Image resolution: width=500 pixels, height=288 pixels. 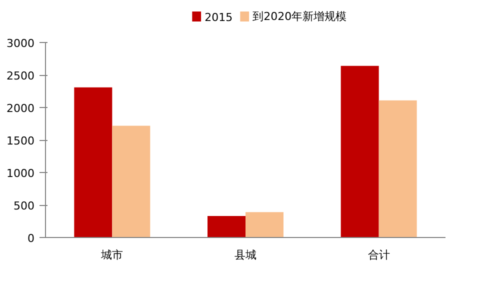 What do you see at coordinates (31, 238) in the screenshot?
I see `y-tick-label: 0` at bounding box center [31, 238].